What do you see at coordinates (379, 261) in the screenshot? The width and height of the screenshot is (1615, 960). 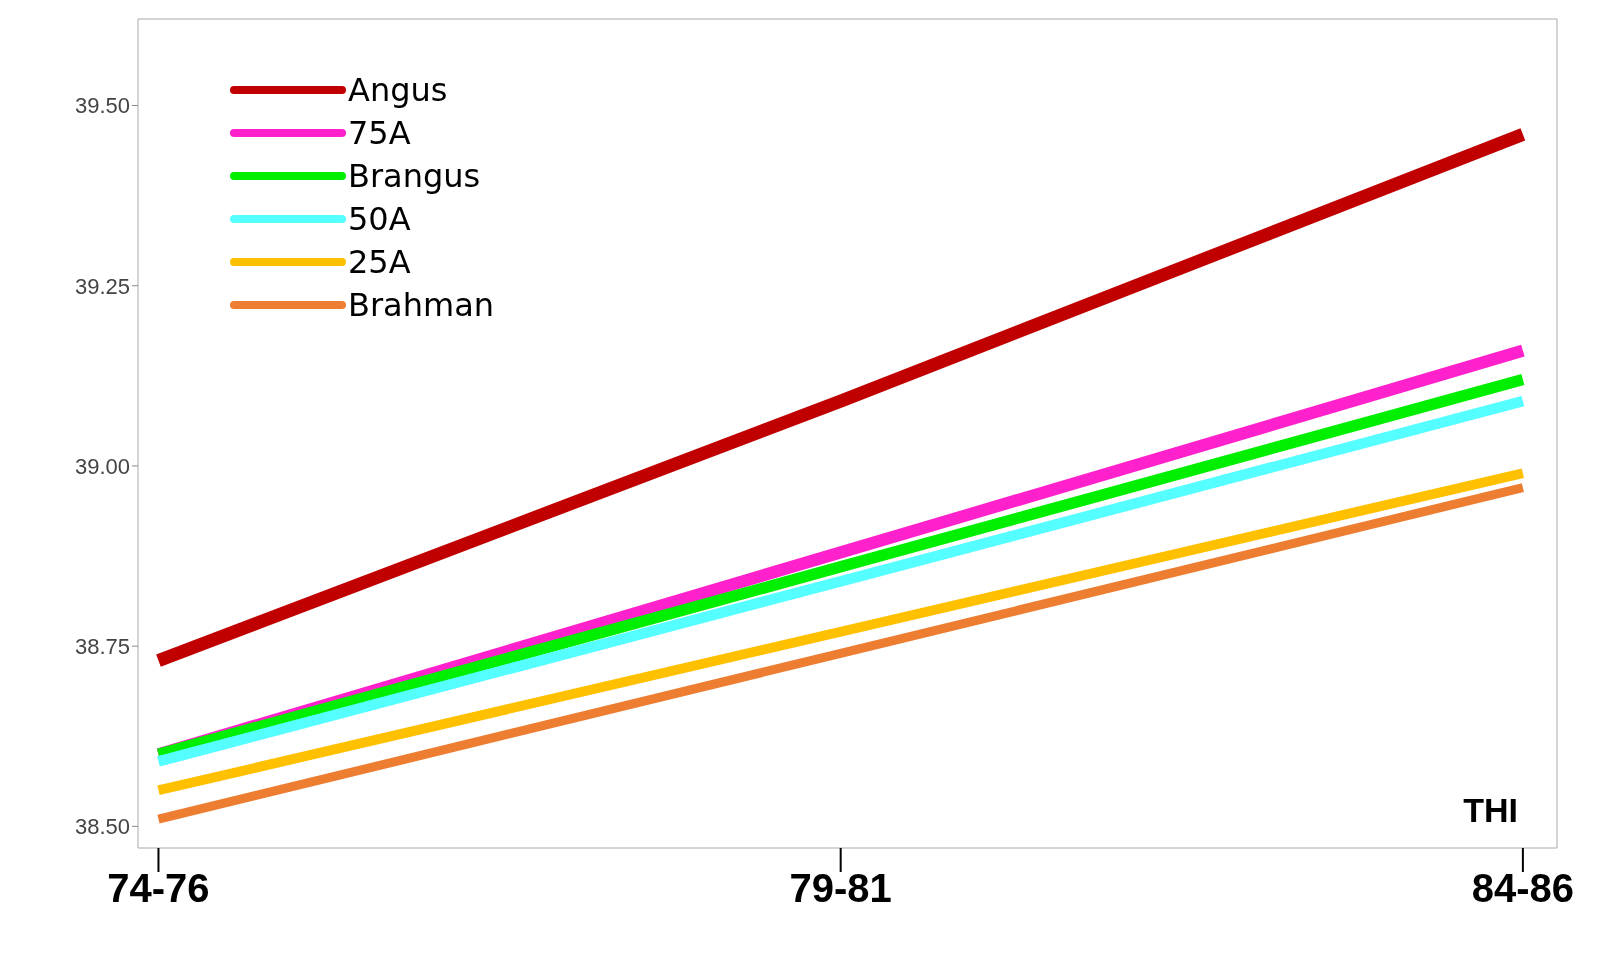 I see `legend-label: 25A` at bounding box center [379, 261].